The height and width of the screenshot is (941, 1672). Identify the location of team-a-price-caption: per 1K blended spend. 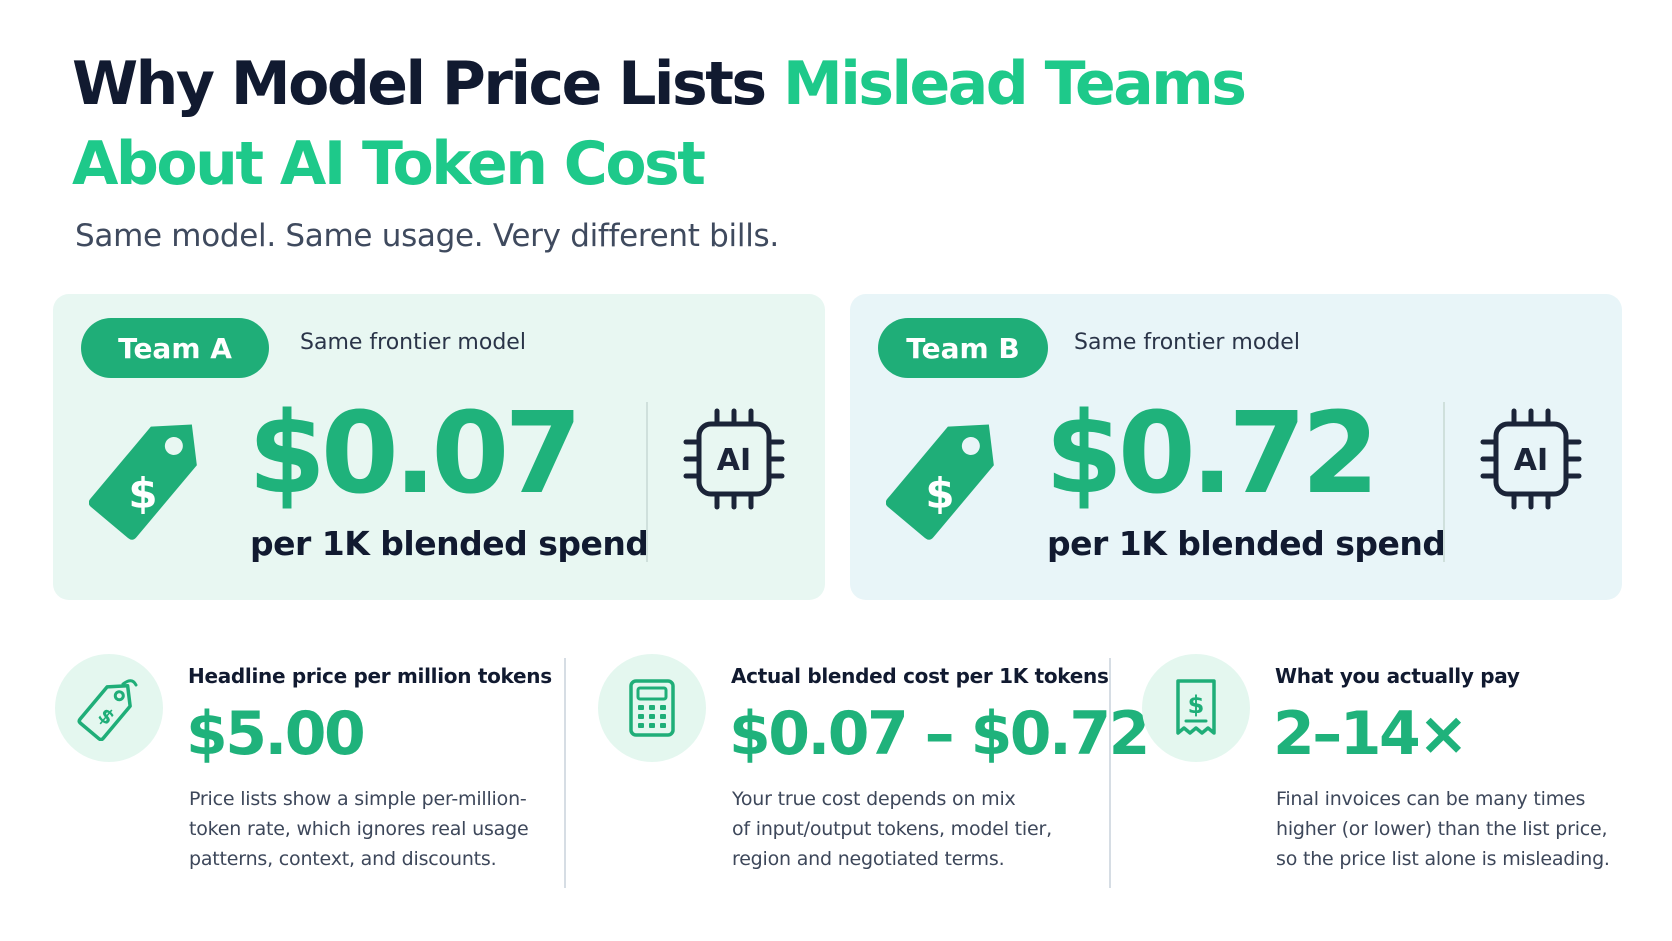
(449, 543).